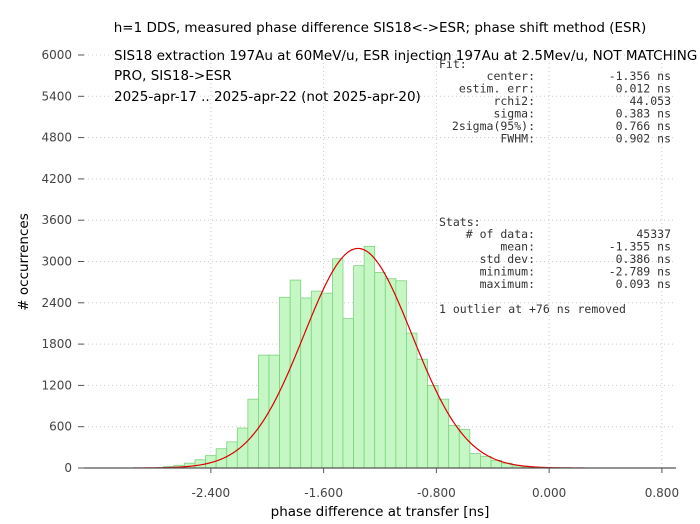 This screenshot has height=524, width=700. I want to click on y-tick-label: 4200, so click(56, 179).